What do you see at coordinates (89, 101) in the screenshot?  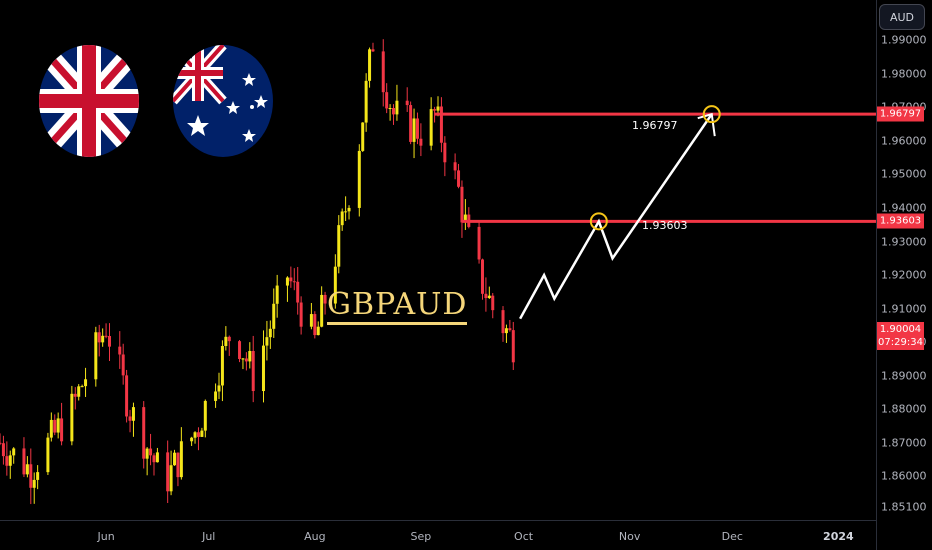 I see `uk-flag-icon` at bounding box center [89, 101].